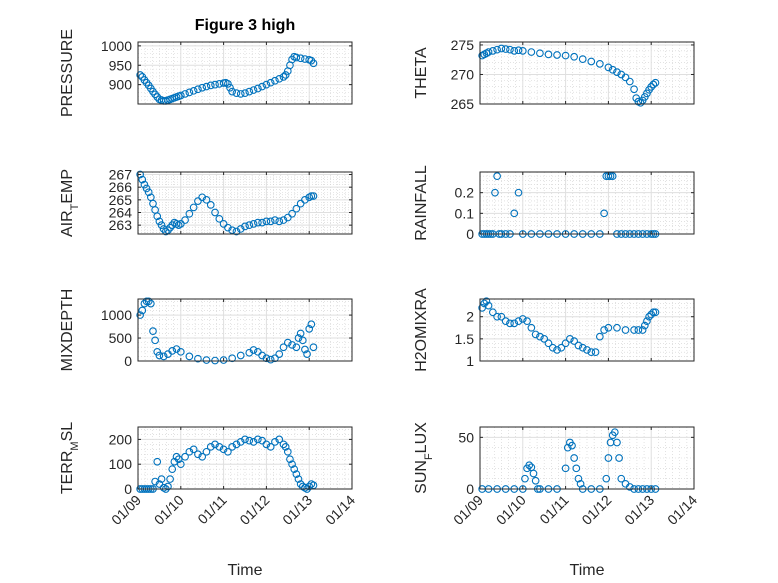 Image resolution: width=778 pixels, height=583 pixels. What do you see at coordinates (121, 225) in the screenshot?
I see `y-tick-label: 263` at bounding box center [121, 225].